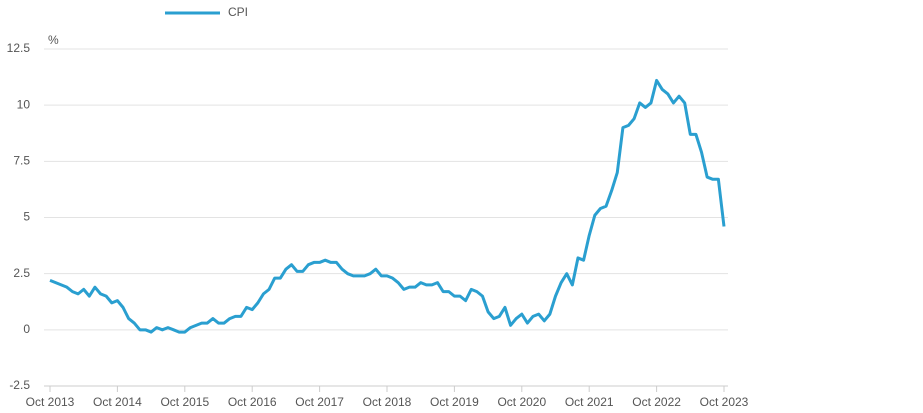 This screenshot has height=413, width=923. What do you see at coordinates (21, 273) in the screenshot?
I see `y-tick-label: 2.5` at bounding box center [21, 273].